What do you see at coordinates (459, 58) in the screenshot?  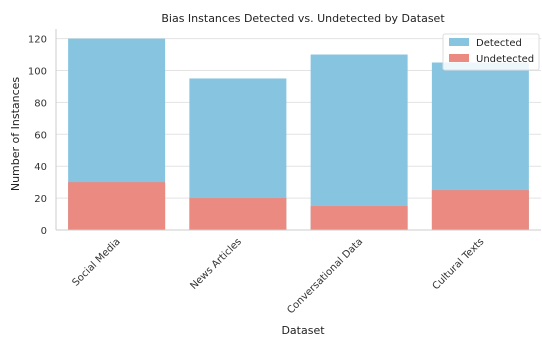 I see `legend-swatch-undetected` at bounding box center [459, 58].